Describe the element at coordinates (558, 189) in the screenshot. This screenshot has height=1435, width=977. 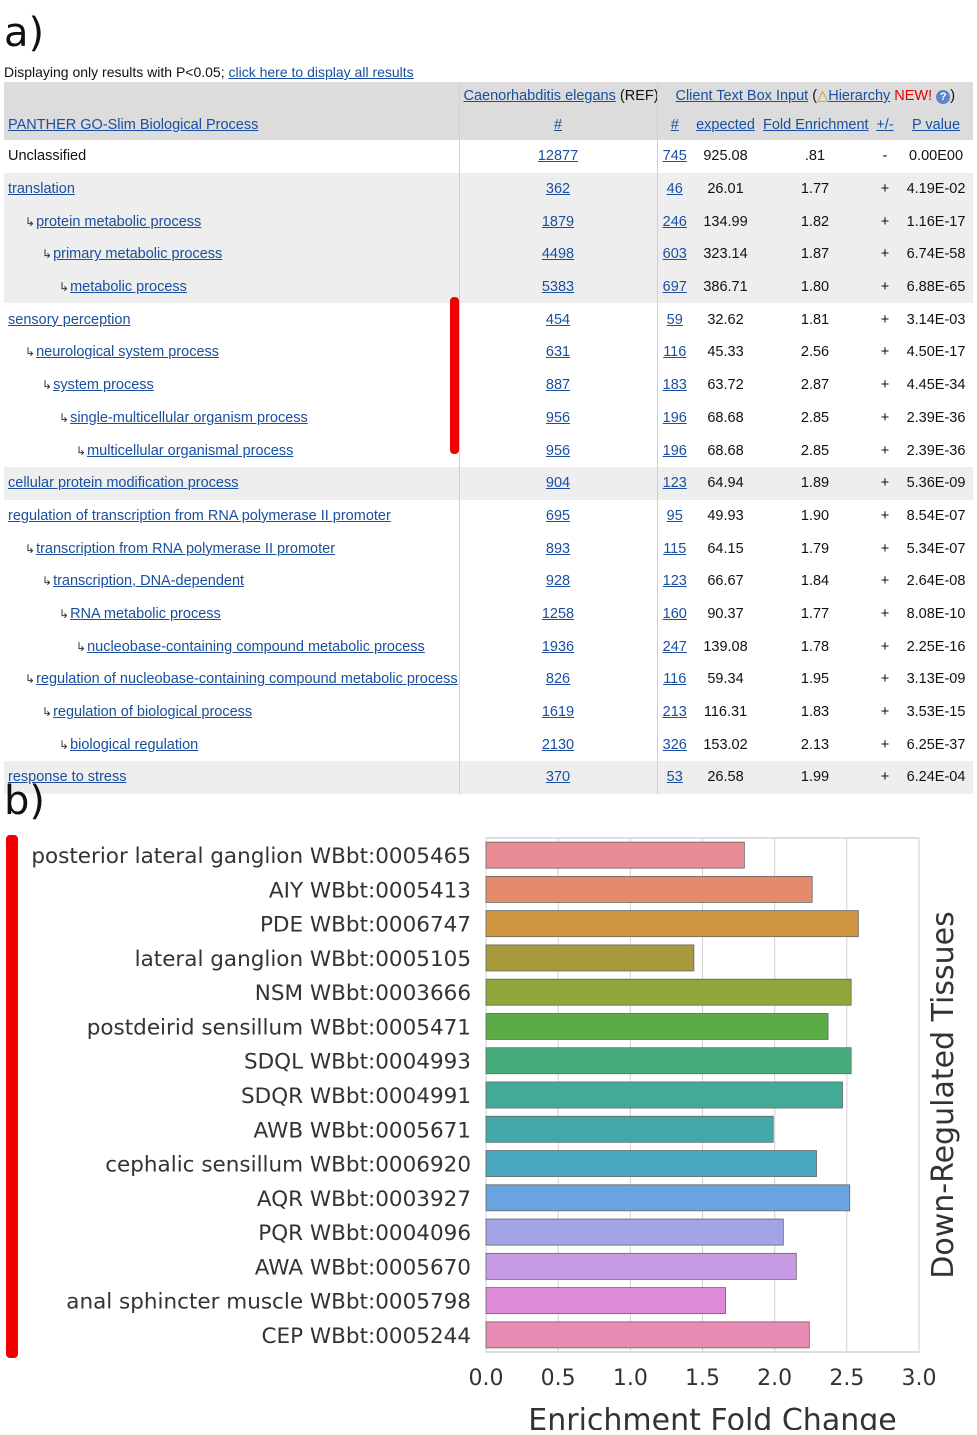
I see `ref-count-link: 362` at that location.